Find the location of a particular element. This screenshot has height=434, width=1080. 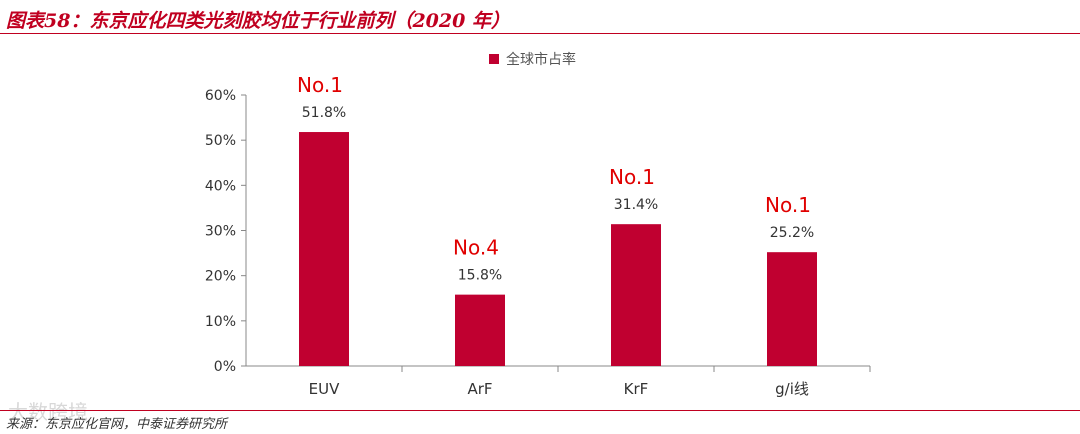

x-category-label: EUV is located at coordinates (324, 389).